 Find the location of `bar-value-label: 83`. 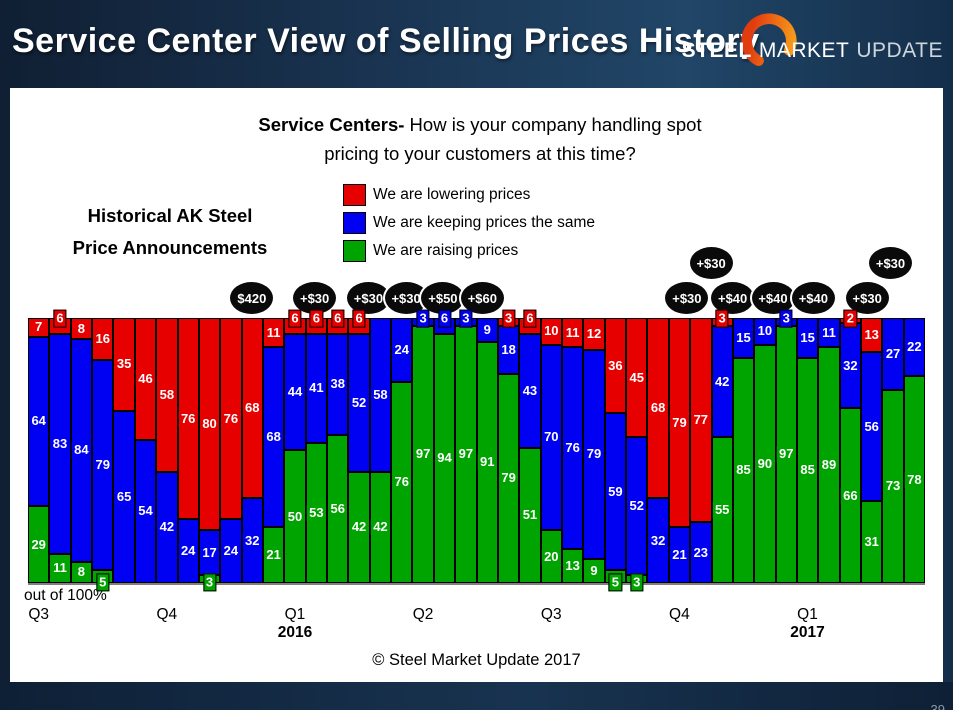

bar-value-label: 83 is located at coordinates (60, 443).